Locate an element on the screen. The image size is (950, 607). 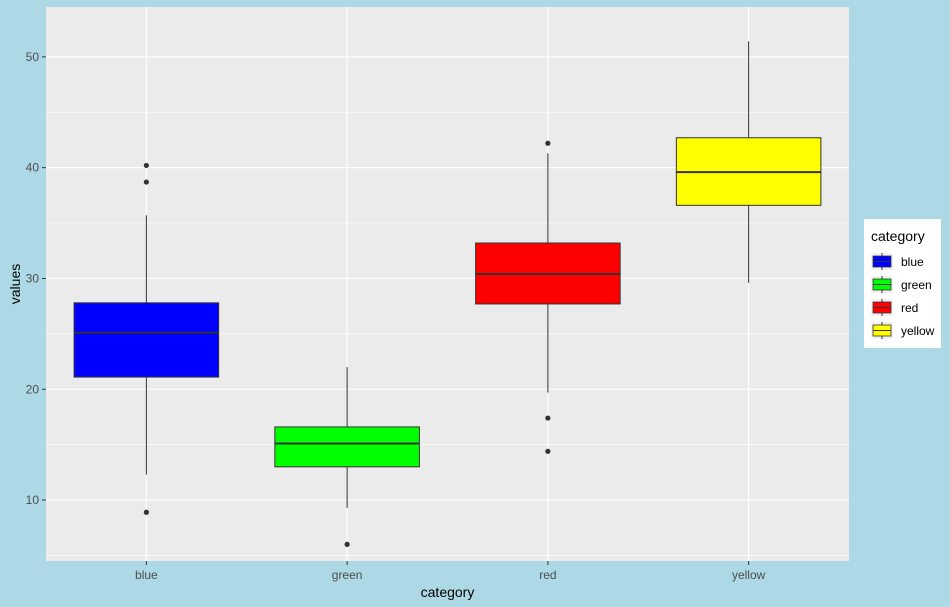
x-tick-label: red is located at coordinates (547, 575).